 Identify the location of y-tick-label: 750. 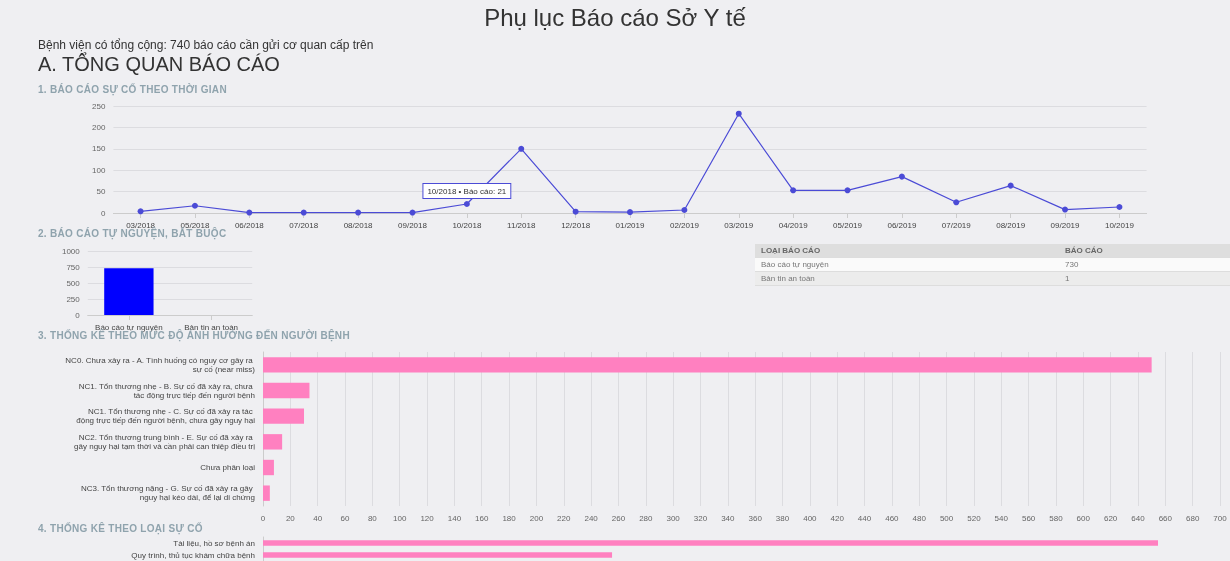
(73, 267).